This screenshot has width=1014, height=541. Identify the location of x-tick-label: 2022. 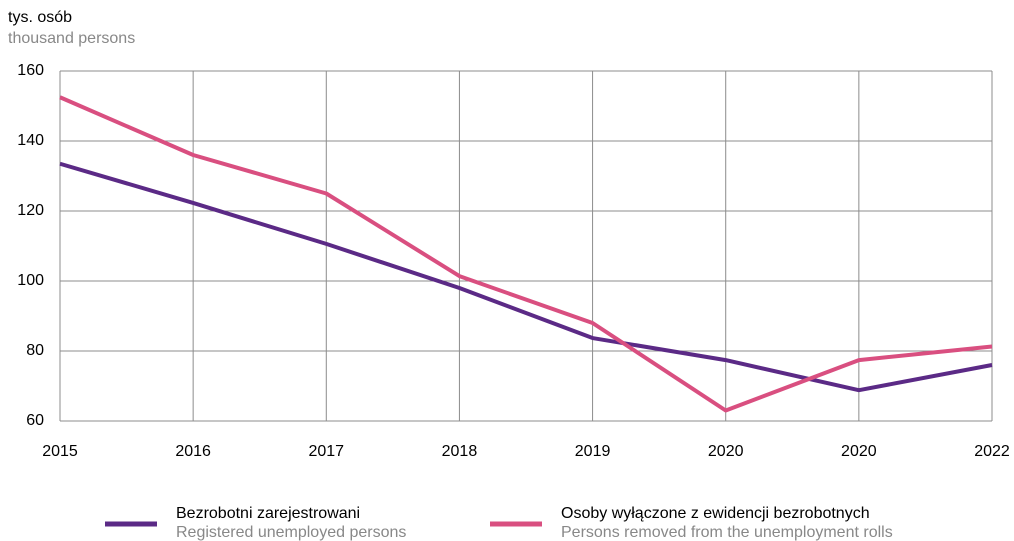
(992, 451).